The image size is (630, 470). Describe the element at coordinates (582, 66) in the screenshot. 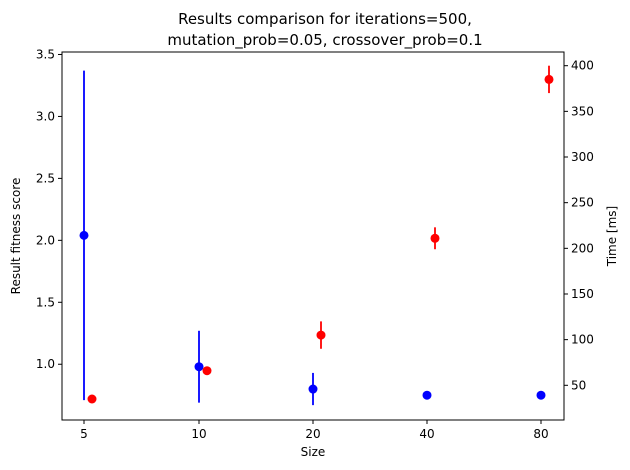

I see `y-right-tick-label: 400` at that location.